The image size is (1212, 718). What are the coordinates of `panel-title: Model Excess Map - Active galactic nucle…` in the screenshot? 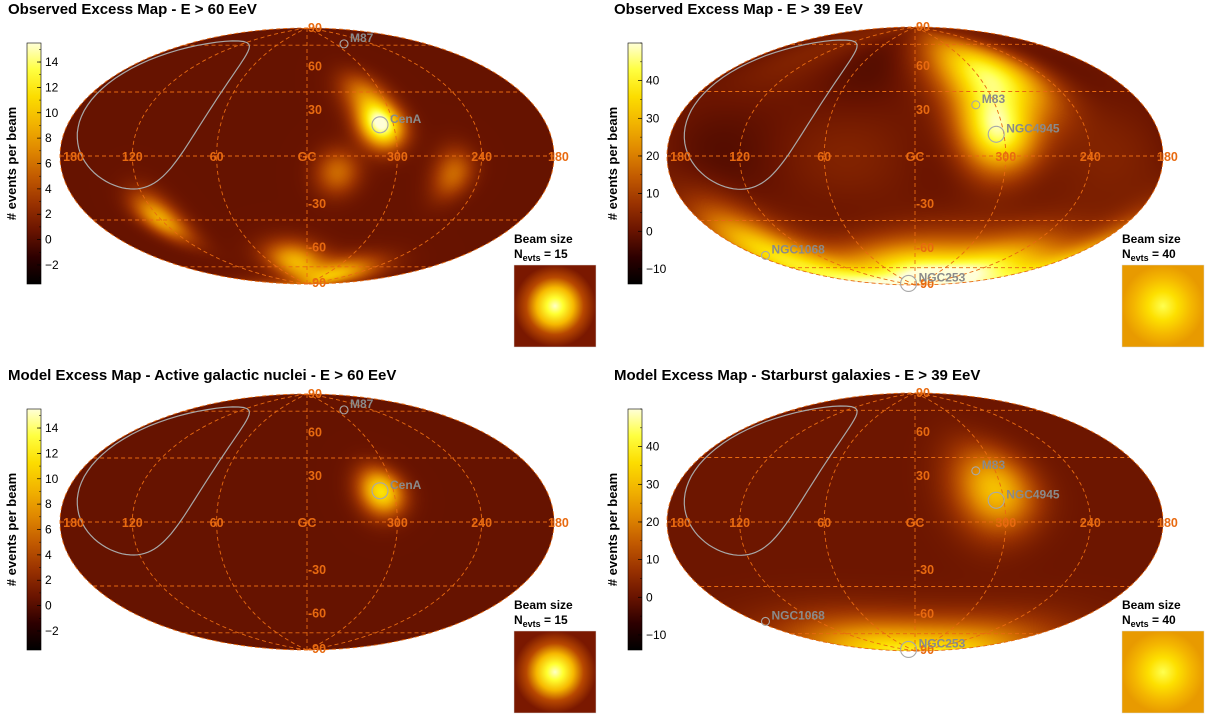 It's located at (202, 375).